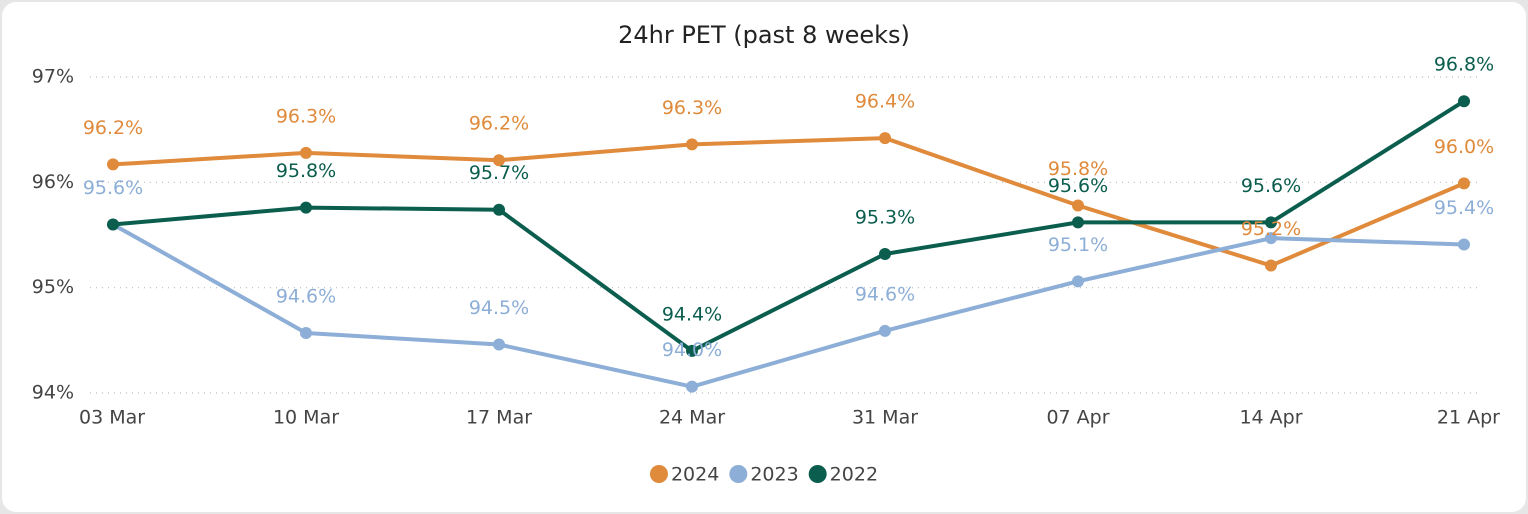  What do you see at coordinates (53, 393) in the screenshot?
I see `y-tick-label: 94%` at bounding box center [53, 393].